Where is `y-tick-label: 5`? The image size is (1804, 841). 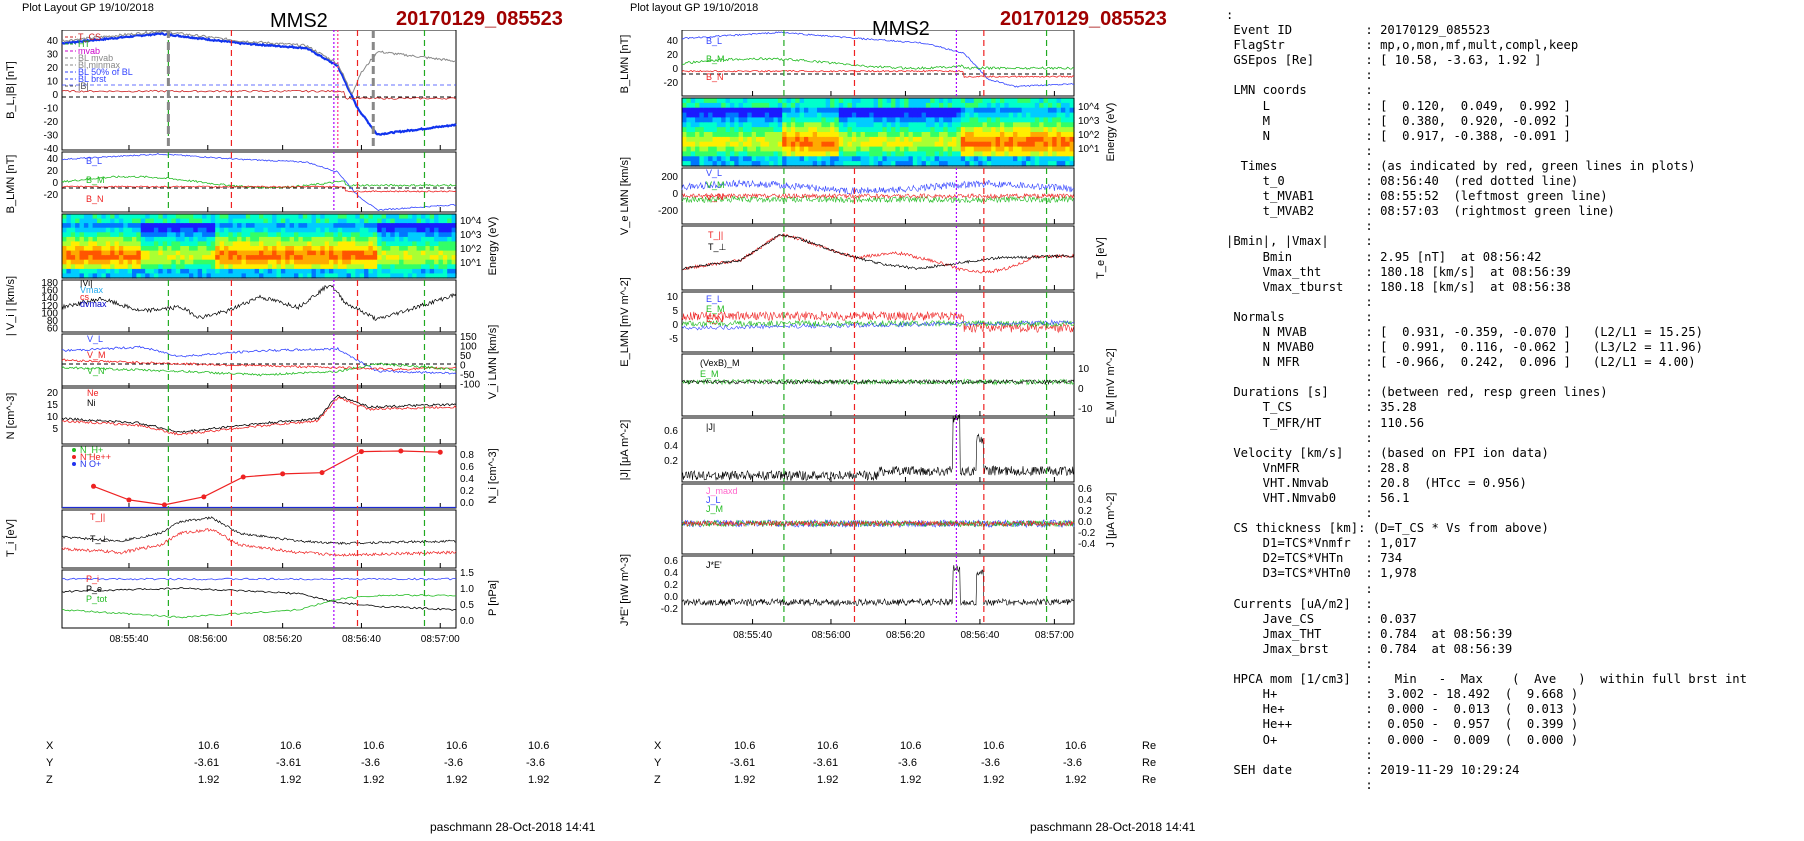
y-tick-label: 5 is located at coordinates (675, 311).